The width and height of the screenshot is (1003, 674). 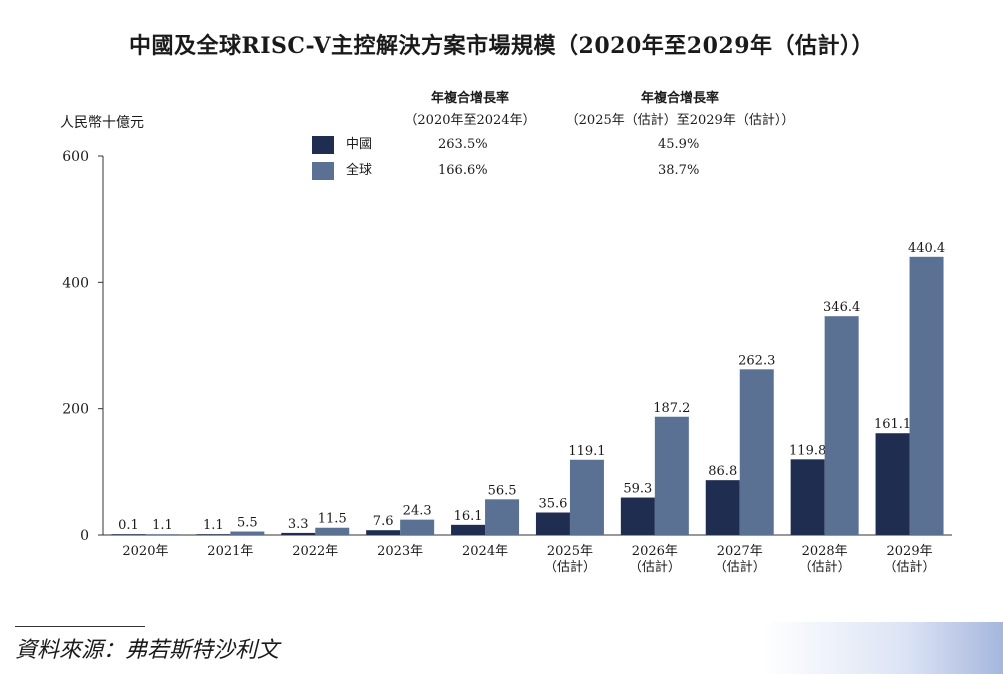 What do you see at coordinates (298, 524) in the screenshot?
I see `data-label-china: 3.3` at bounding box center [298, 524].